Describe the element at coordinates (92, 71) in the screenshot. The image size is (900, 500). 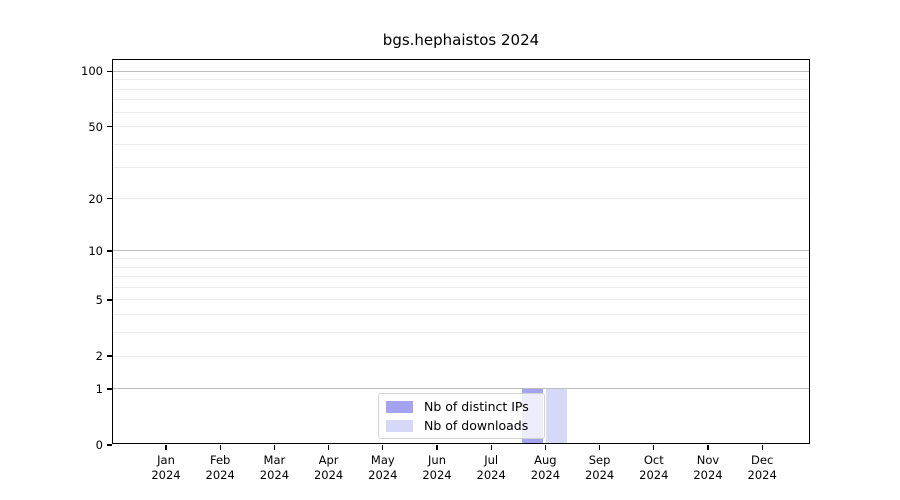
I see `y-tick-label: 100` at that location.